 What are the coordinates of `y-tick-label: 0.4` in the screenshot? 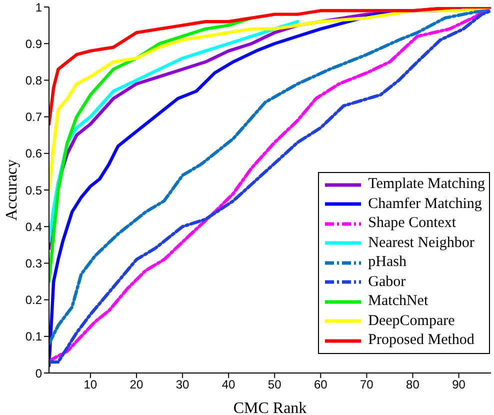 It's located at (33, 227).